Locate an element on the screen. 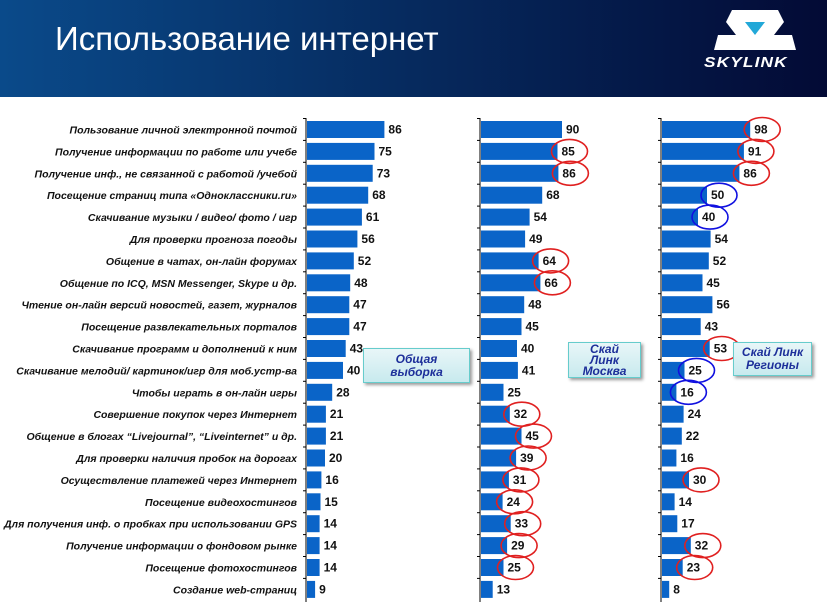 Image resolution: width=827 pixels, height=602 pixels. category-label: Осуществление платежей через Интернет is located at coordinates (179, 481).